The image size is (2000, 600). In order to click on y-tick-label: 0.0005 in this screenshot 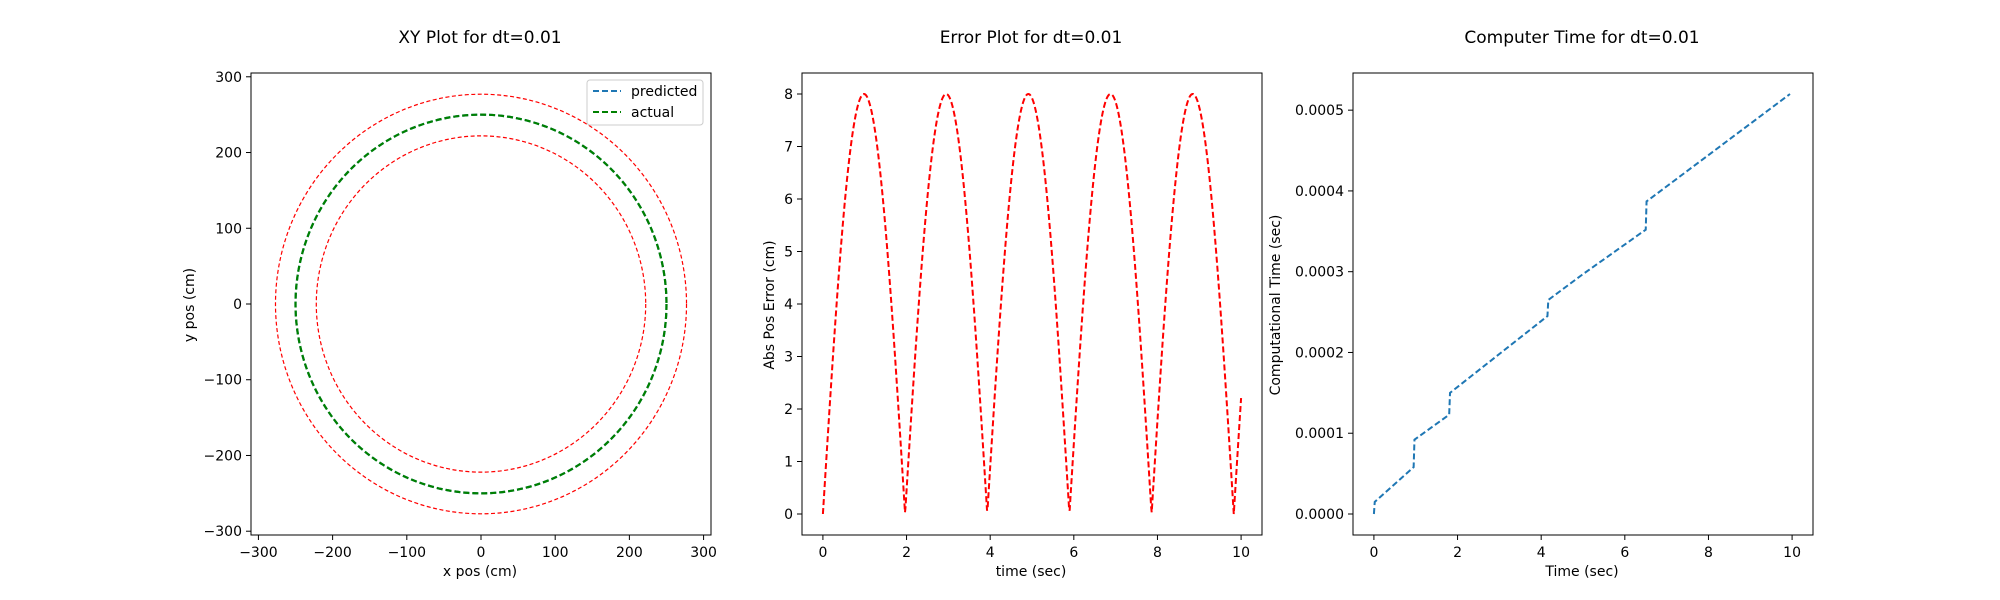, I will do `click(1319, 111)`.